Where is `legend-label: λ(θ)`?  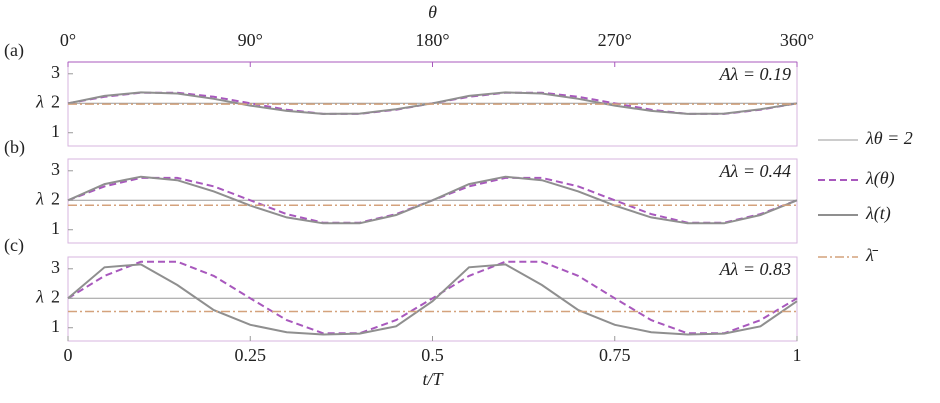
legend-label: λ(θ) is located at coordinates (880, 178).